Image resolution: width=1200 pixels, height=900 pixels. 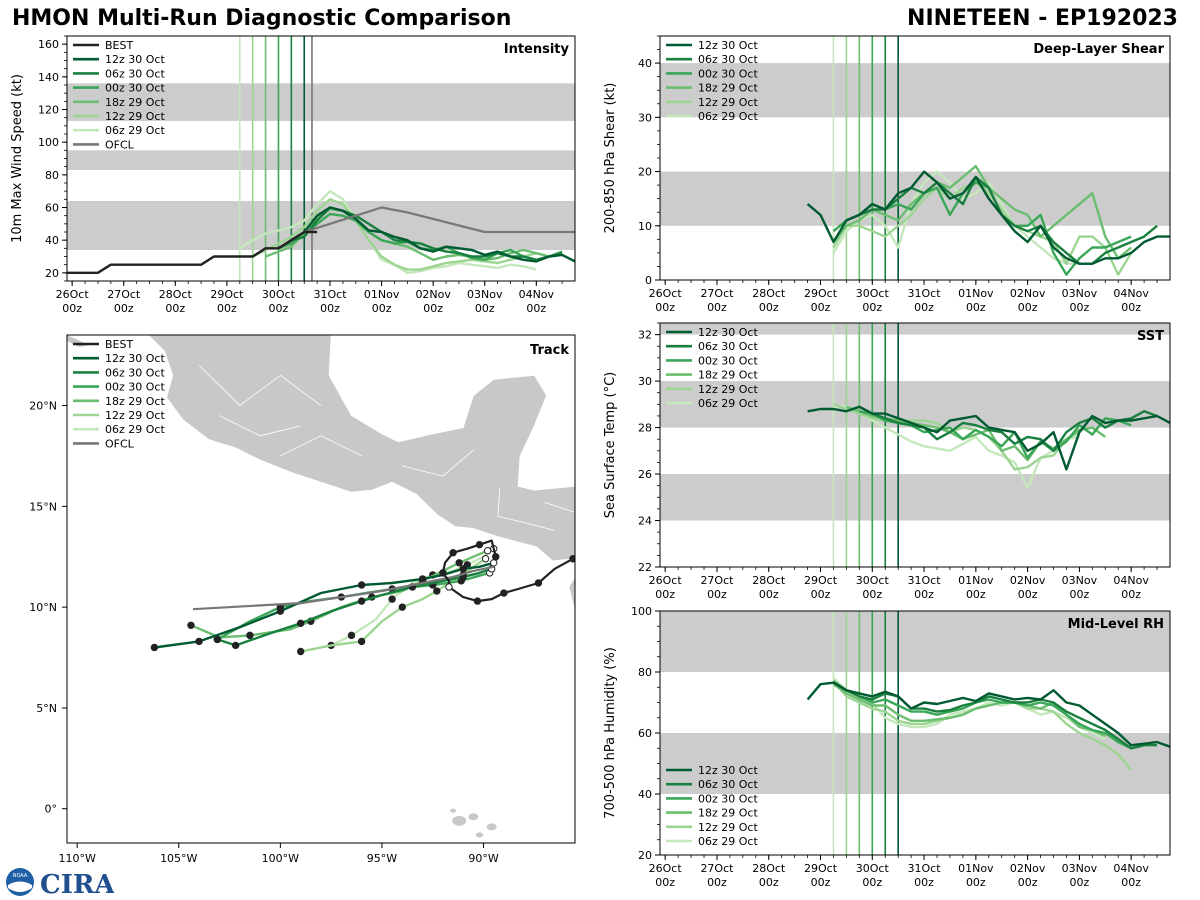 What do you see at coordinates (645, 567) in the screenshot?
I see `y-tick-label: 22` at bounding box center [645, 567].